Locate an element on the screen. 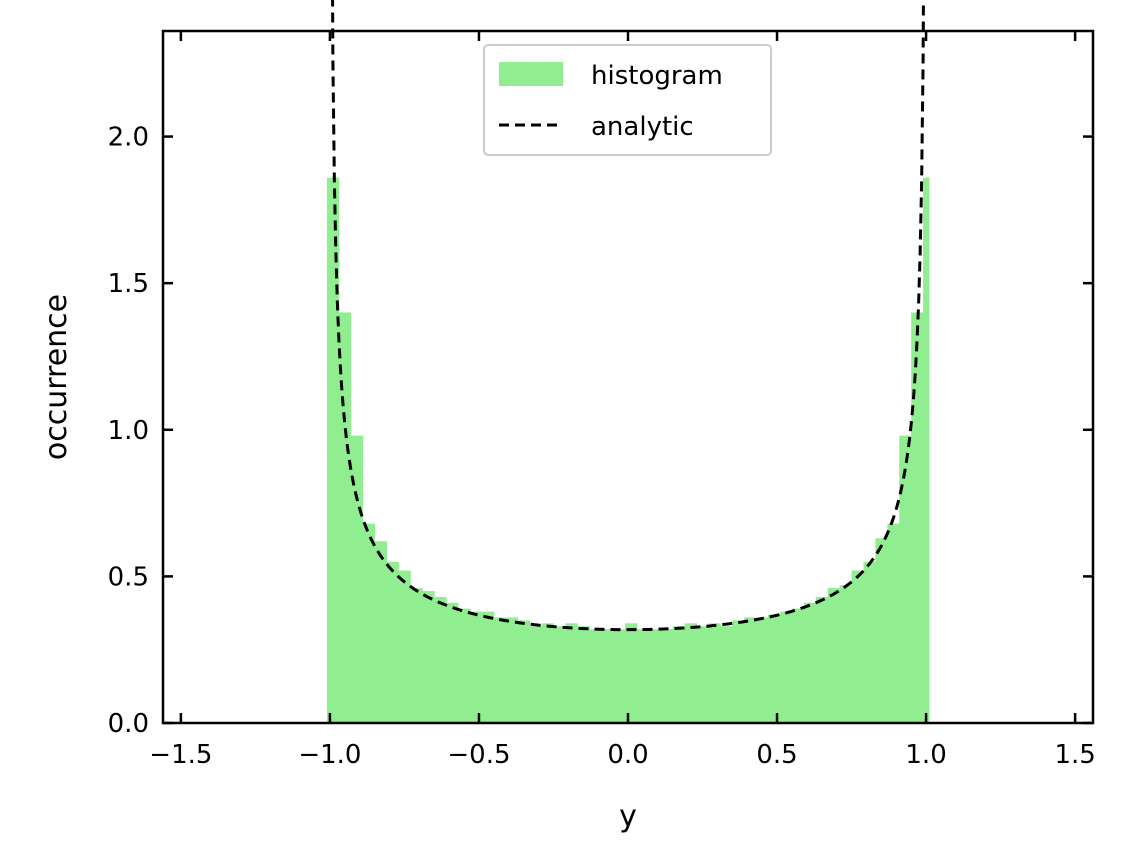 The width and height of the screenshot is (1135, 862). x-tick-label: −1.5 is located at coordinates (180, 755).